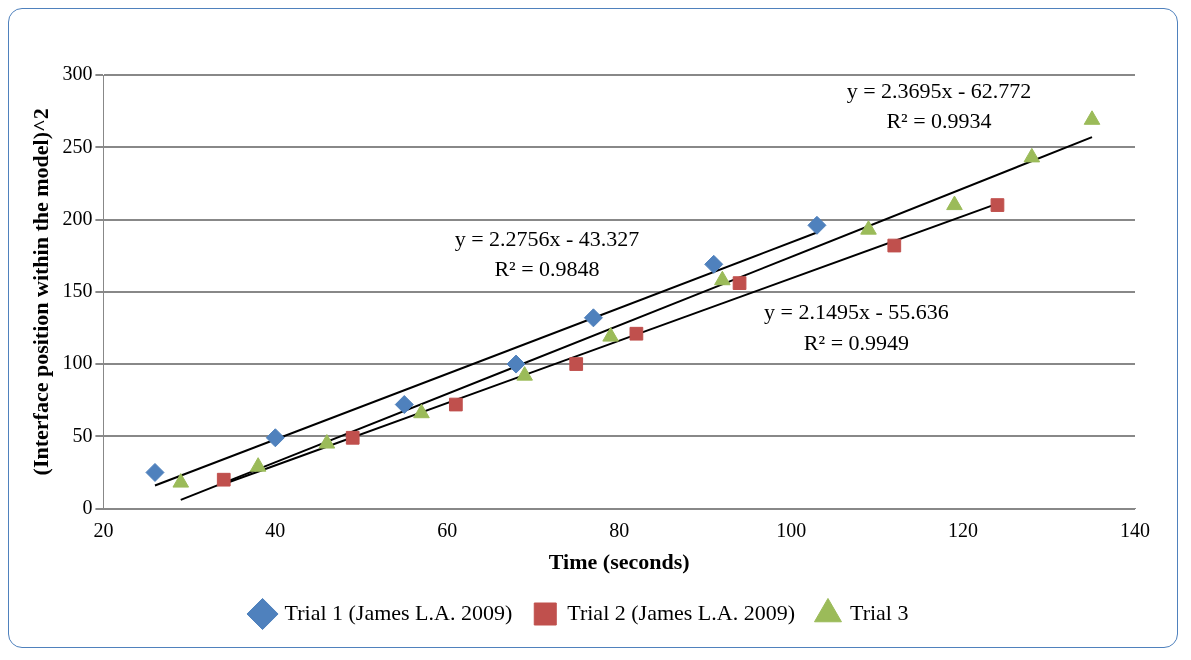 The width and height of the screenshot is (1191, 660). What do you see at coordinates (398, 612) in the screenshot?
I see `legend-label: Trial 1 (James L.A. 2009)` at bounding box center [398, 612].